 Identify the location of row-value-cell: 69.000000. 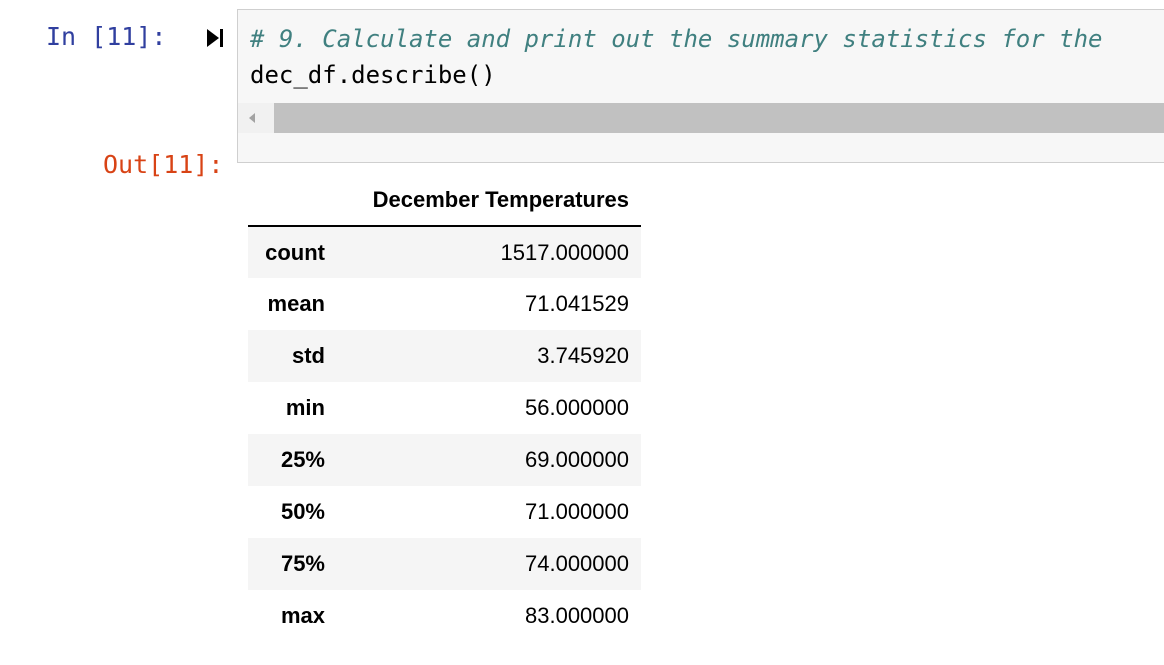
(577, 459).